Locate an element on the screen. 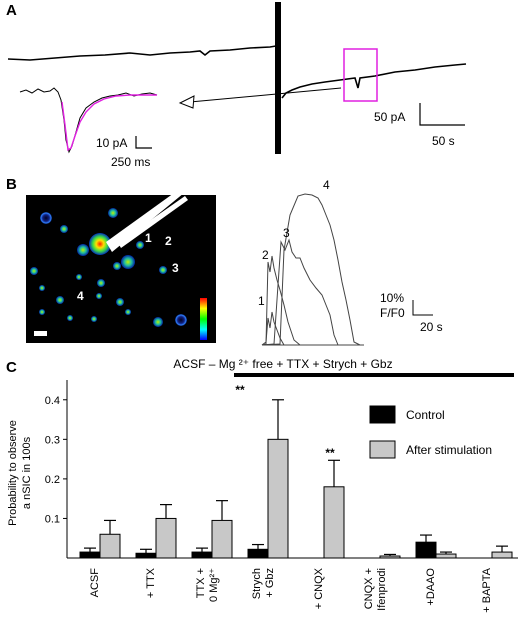  x-category-label: TTX + is located at coordinates (201, 583).